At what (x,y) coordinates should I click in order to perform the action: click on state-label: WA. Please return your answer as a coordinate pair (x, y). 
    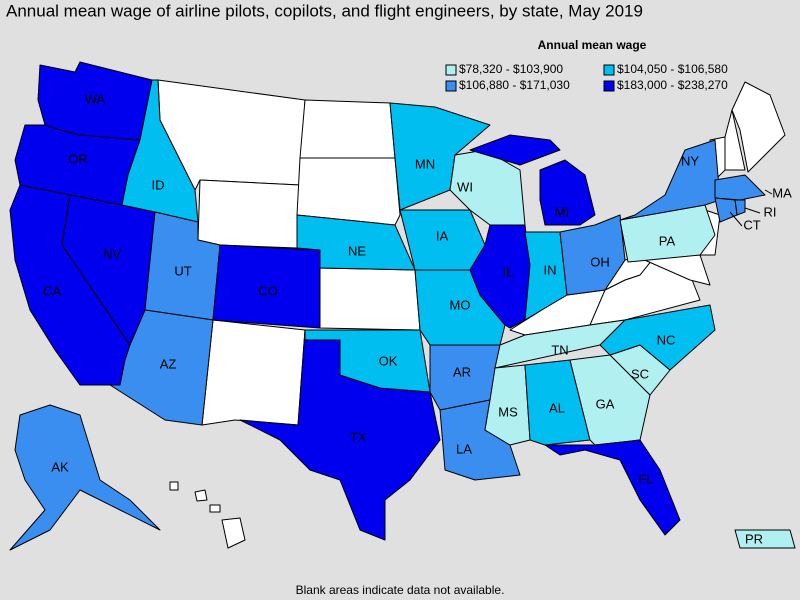
    Looking at the image, I should click on (95, 98).